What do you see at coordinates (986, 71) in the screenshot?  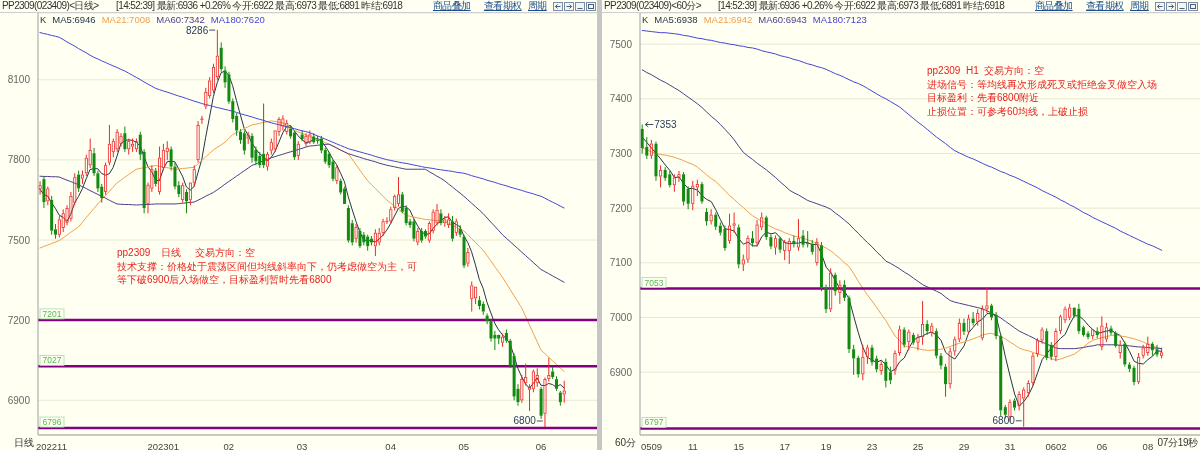 I see `annotation: pp2309 H1 交易方向：空` at bounding box center [986, 71].